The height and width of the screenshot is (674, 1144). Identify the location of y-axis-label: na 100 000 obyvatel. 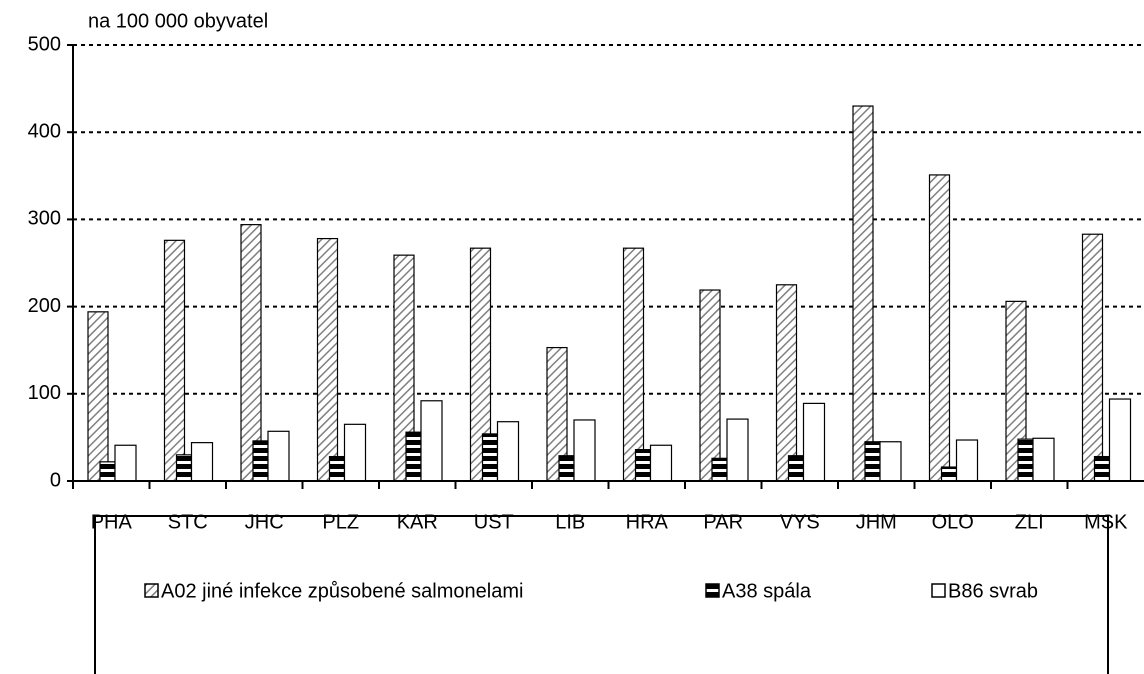
(178, 21).